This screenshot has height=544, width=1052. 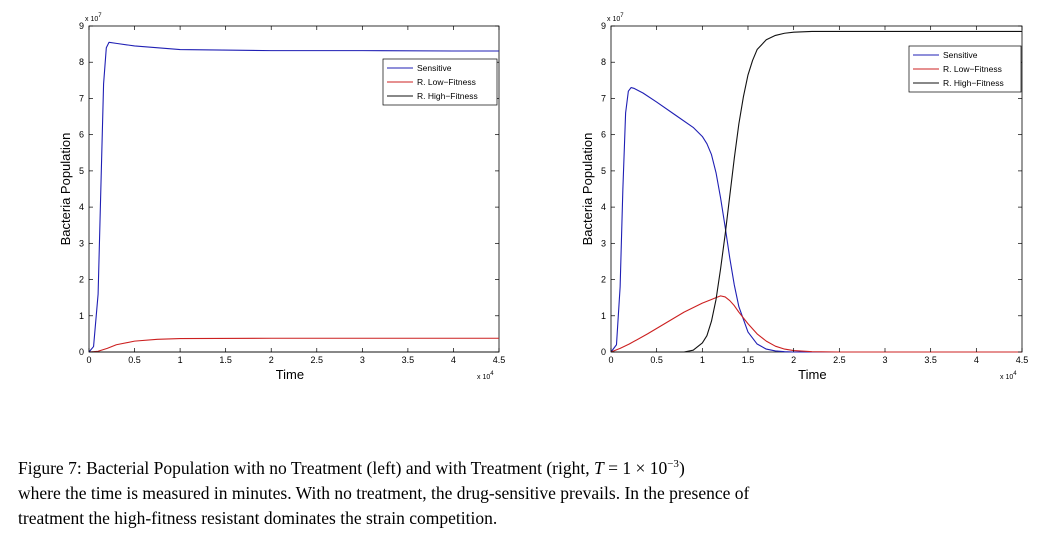 I want to click on caption-label: Figure 7:, so click(x=50, y=467).